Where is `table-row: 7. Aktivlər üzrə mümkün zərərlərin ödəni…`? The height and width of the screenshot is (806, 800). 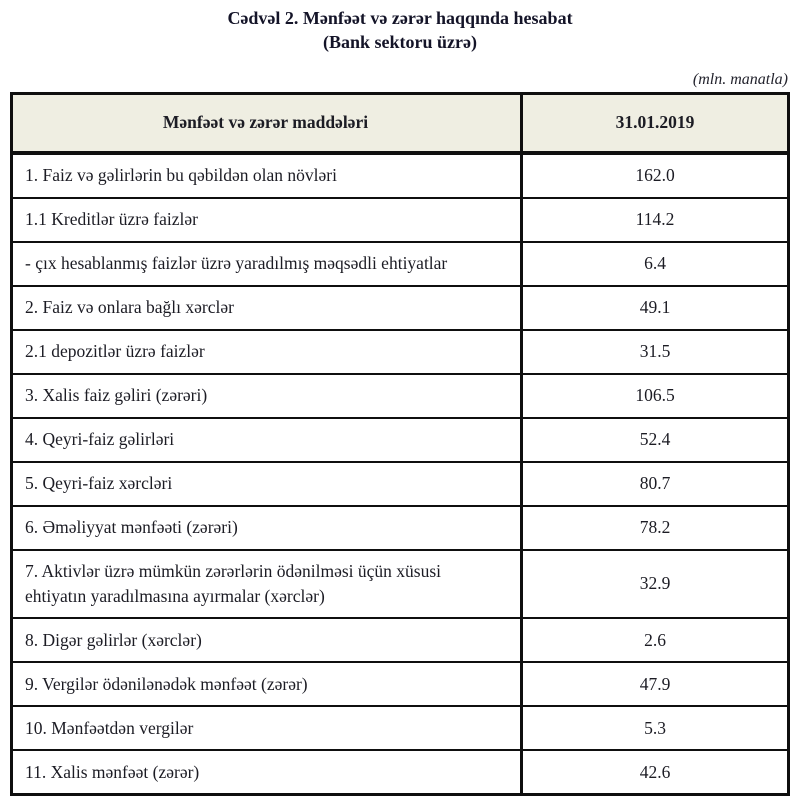 table-row: 7. Aktivlər üzrə mümkün zərərlərin ödəni… is located at coordinates (400, 583).